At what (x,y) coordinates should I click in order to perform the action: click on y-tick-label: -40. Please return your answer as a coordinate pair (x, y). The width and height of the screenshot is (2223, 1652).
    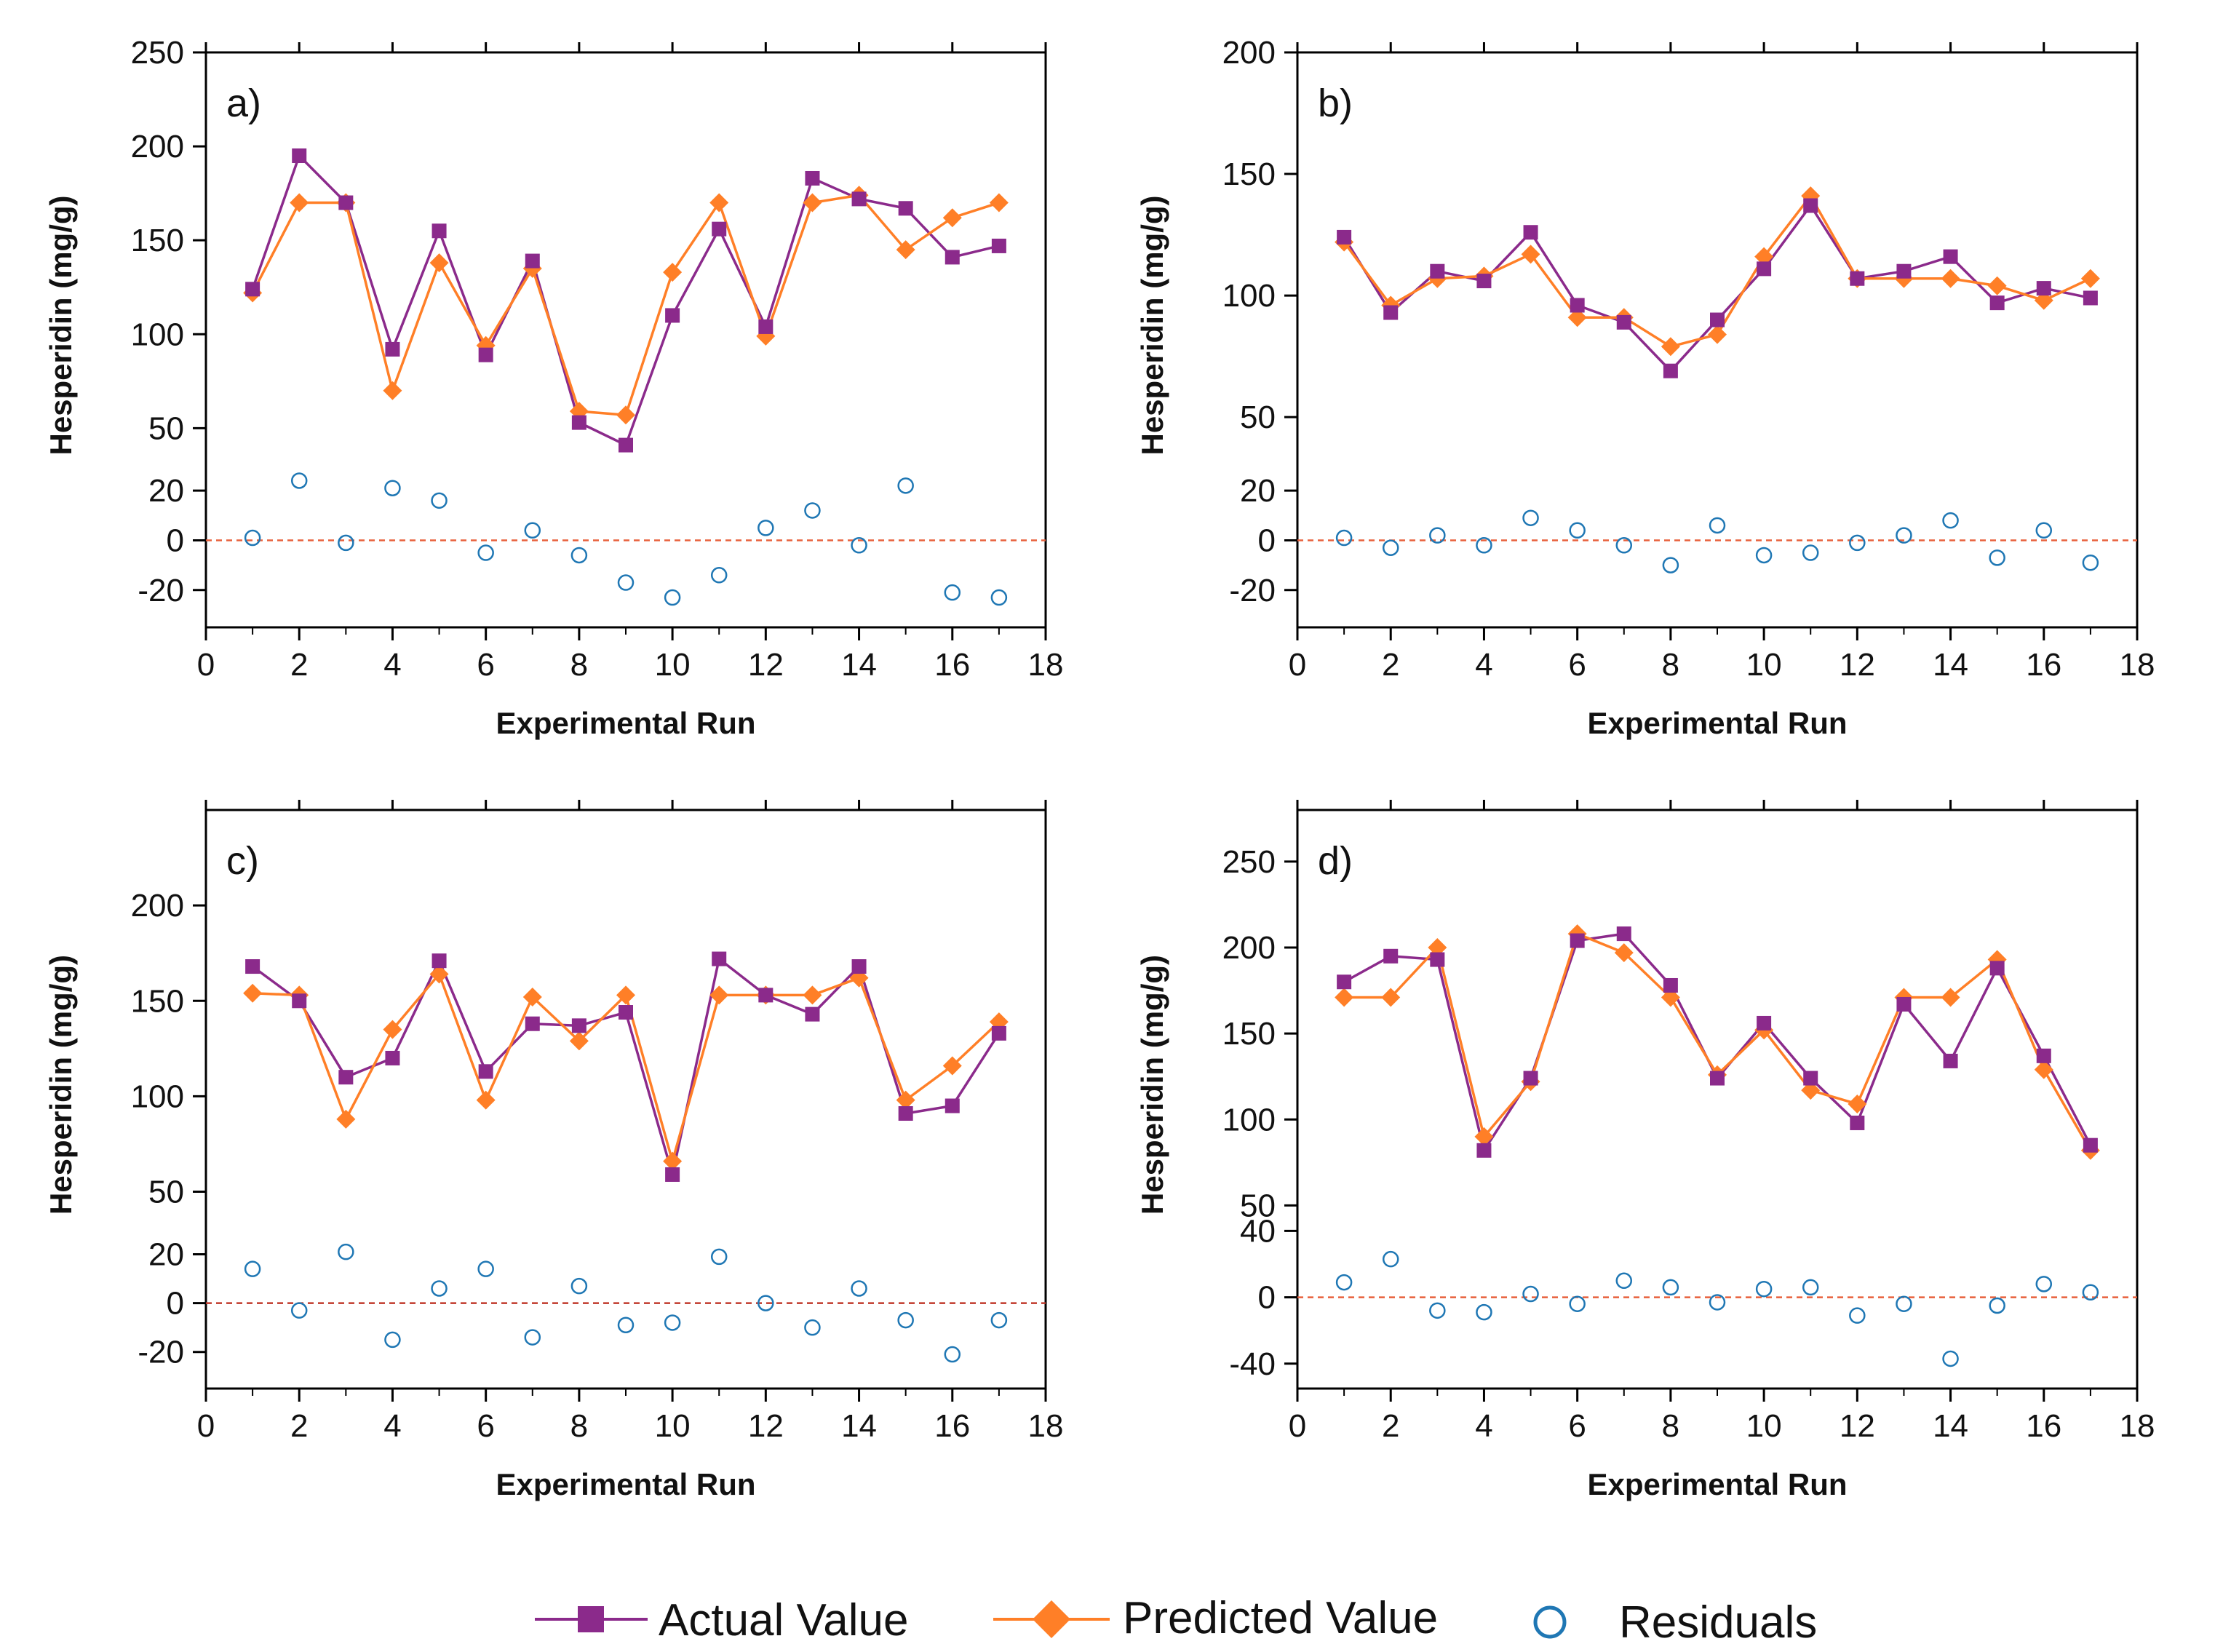
    Looking at the image, I should click on (1252, 1364).